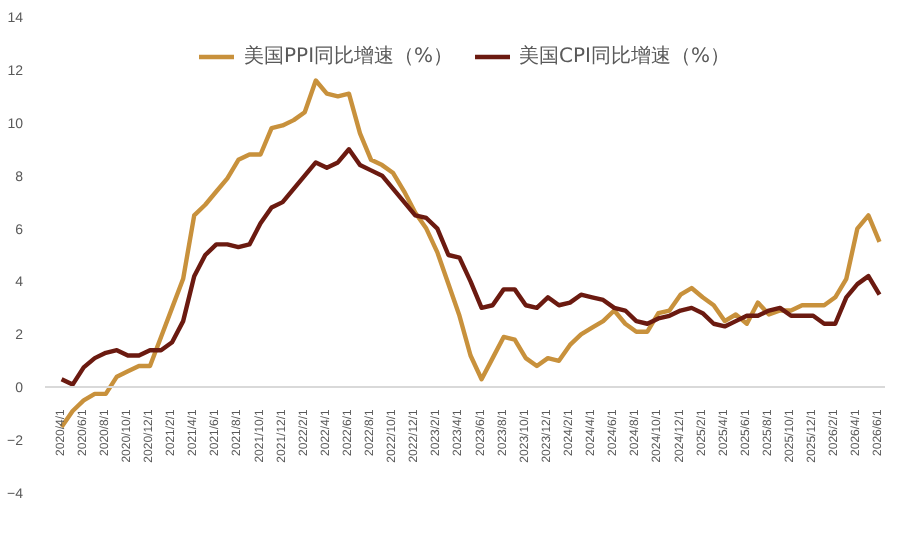 The width and height of the screenshot is (912, 560). What do you see at coordinates (349, 56) in the screenshot?
I see `legend-label: 美国PPI同比增速（%）` at bounding box center [349, 56].